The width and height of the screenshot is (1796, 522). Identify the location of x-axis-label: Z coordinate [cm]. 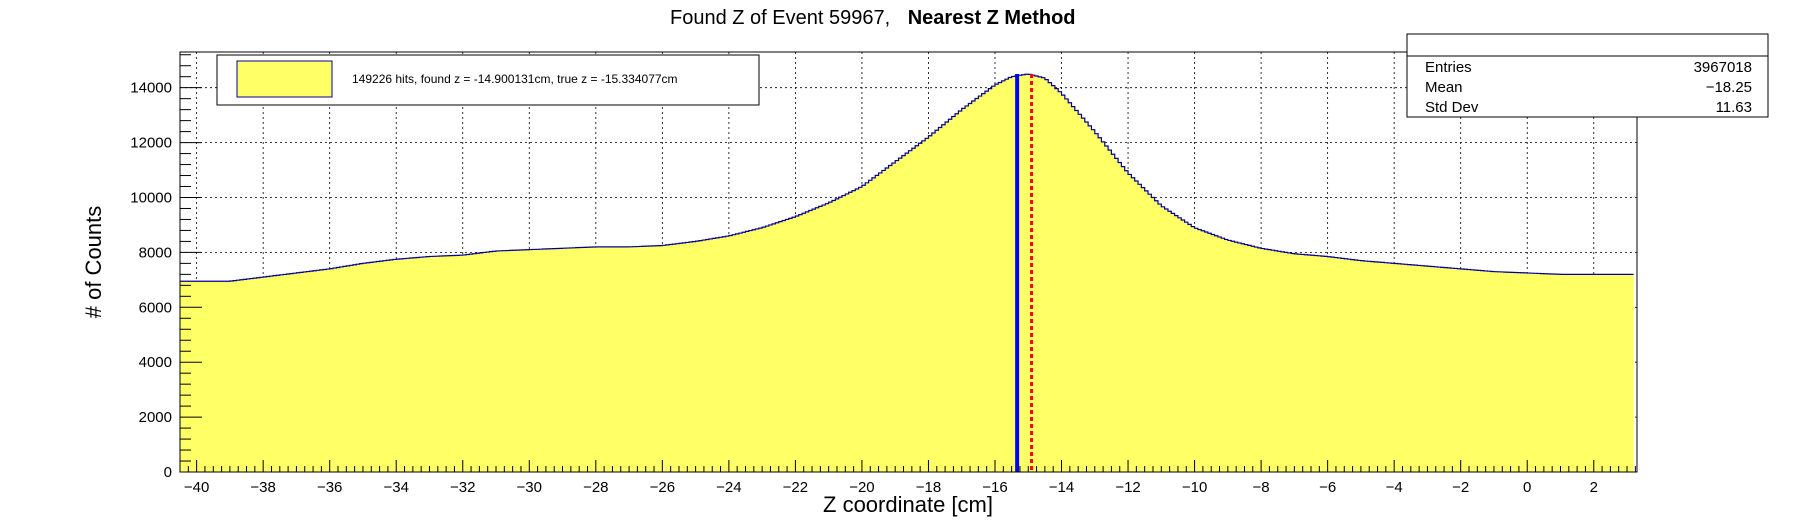
(908, 504).